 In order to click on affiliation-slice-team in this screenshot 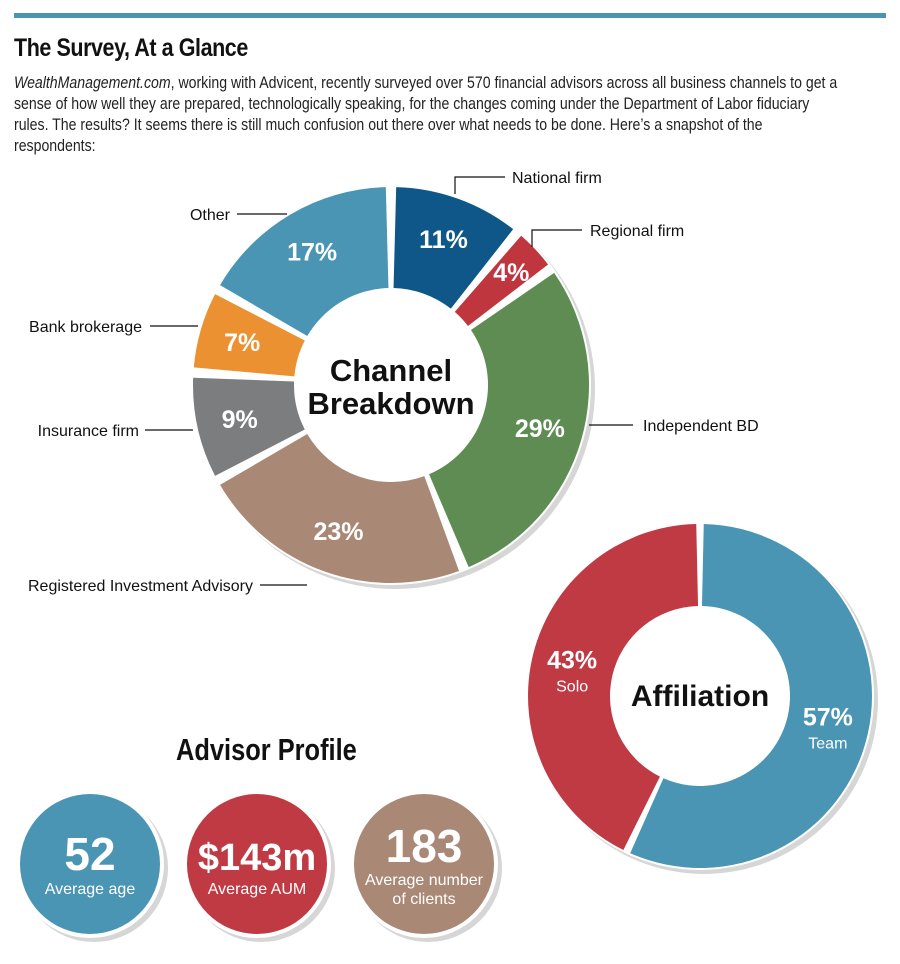, I will do `click(751, 696)`.